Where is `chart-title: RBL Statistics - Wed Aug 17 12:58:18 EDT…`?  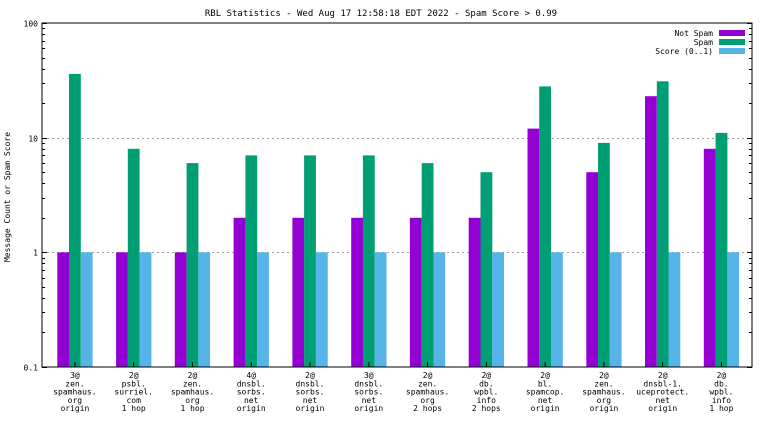
chart-title: RBL Statistics - Wed Aug 17 12:58:18 EDT… is located at coordinates (381, 14).